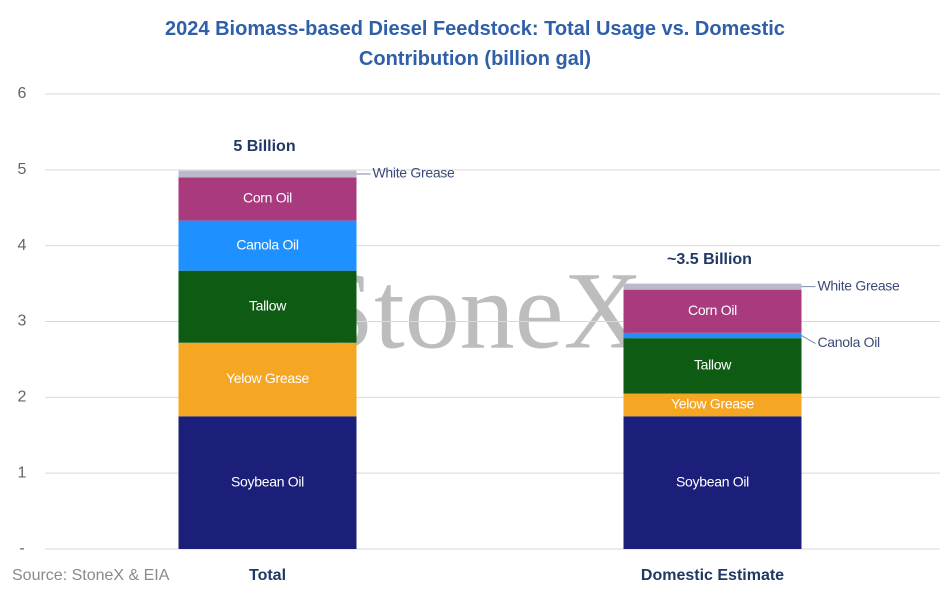 The width and height of the screenshot is (951, 600). Describe the element at coordinates (267, 575) in the screenshot. I see `x-tick-label: Total` at that location.